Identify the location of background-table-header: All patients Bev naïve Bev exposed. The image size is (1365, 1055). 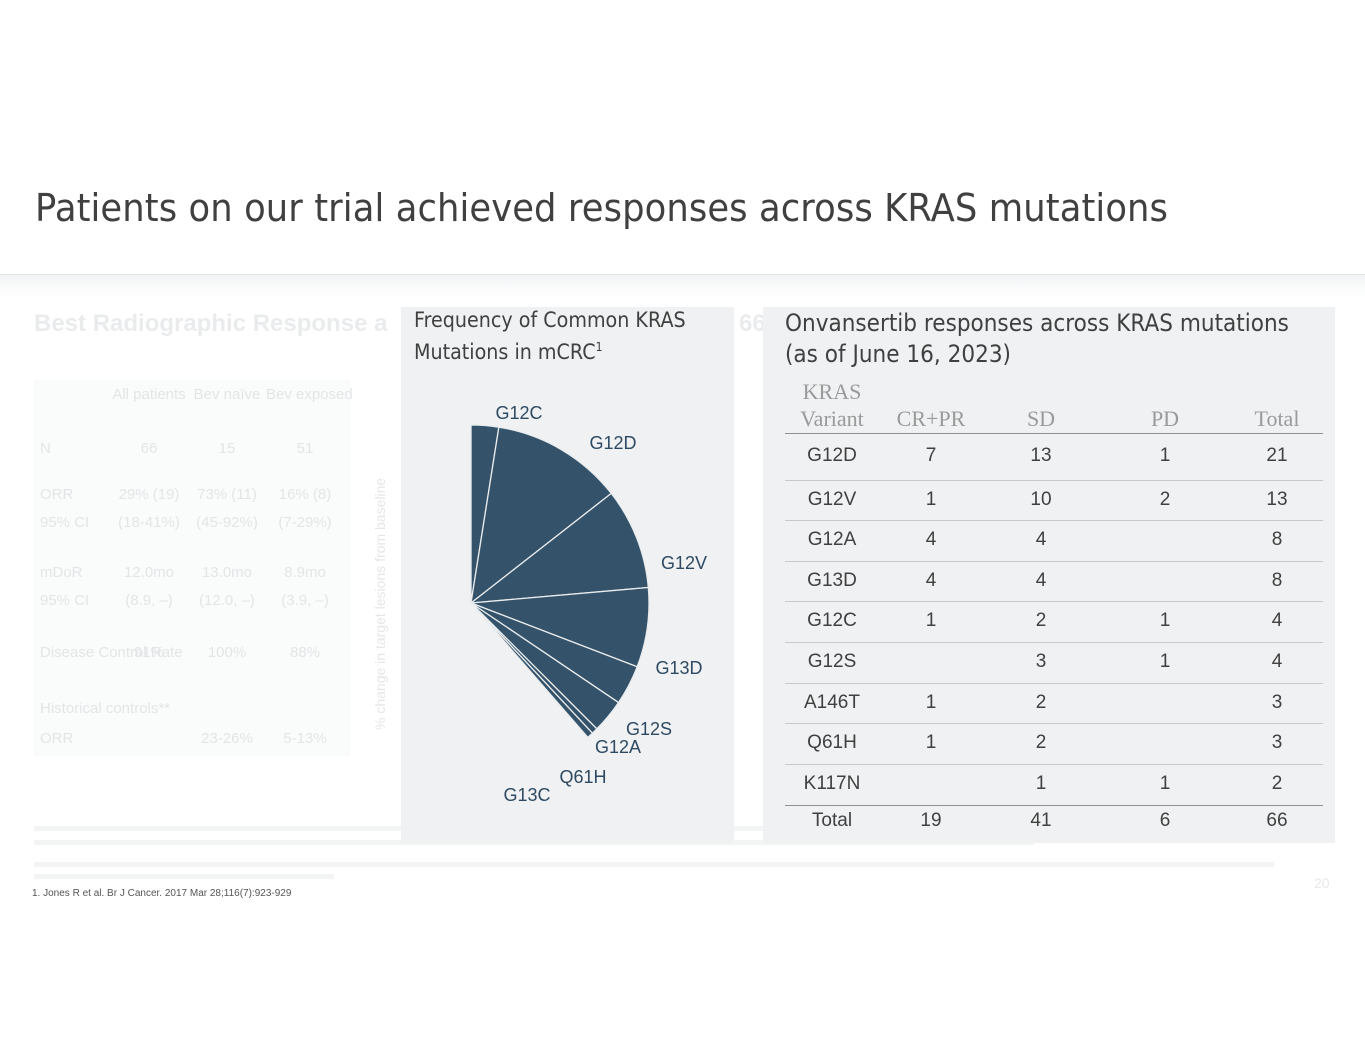
(232, 394).